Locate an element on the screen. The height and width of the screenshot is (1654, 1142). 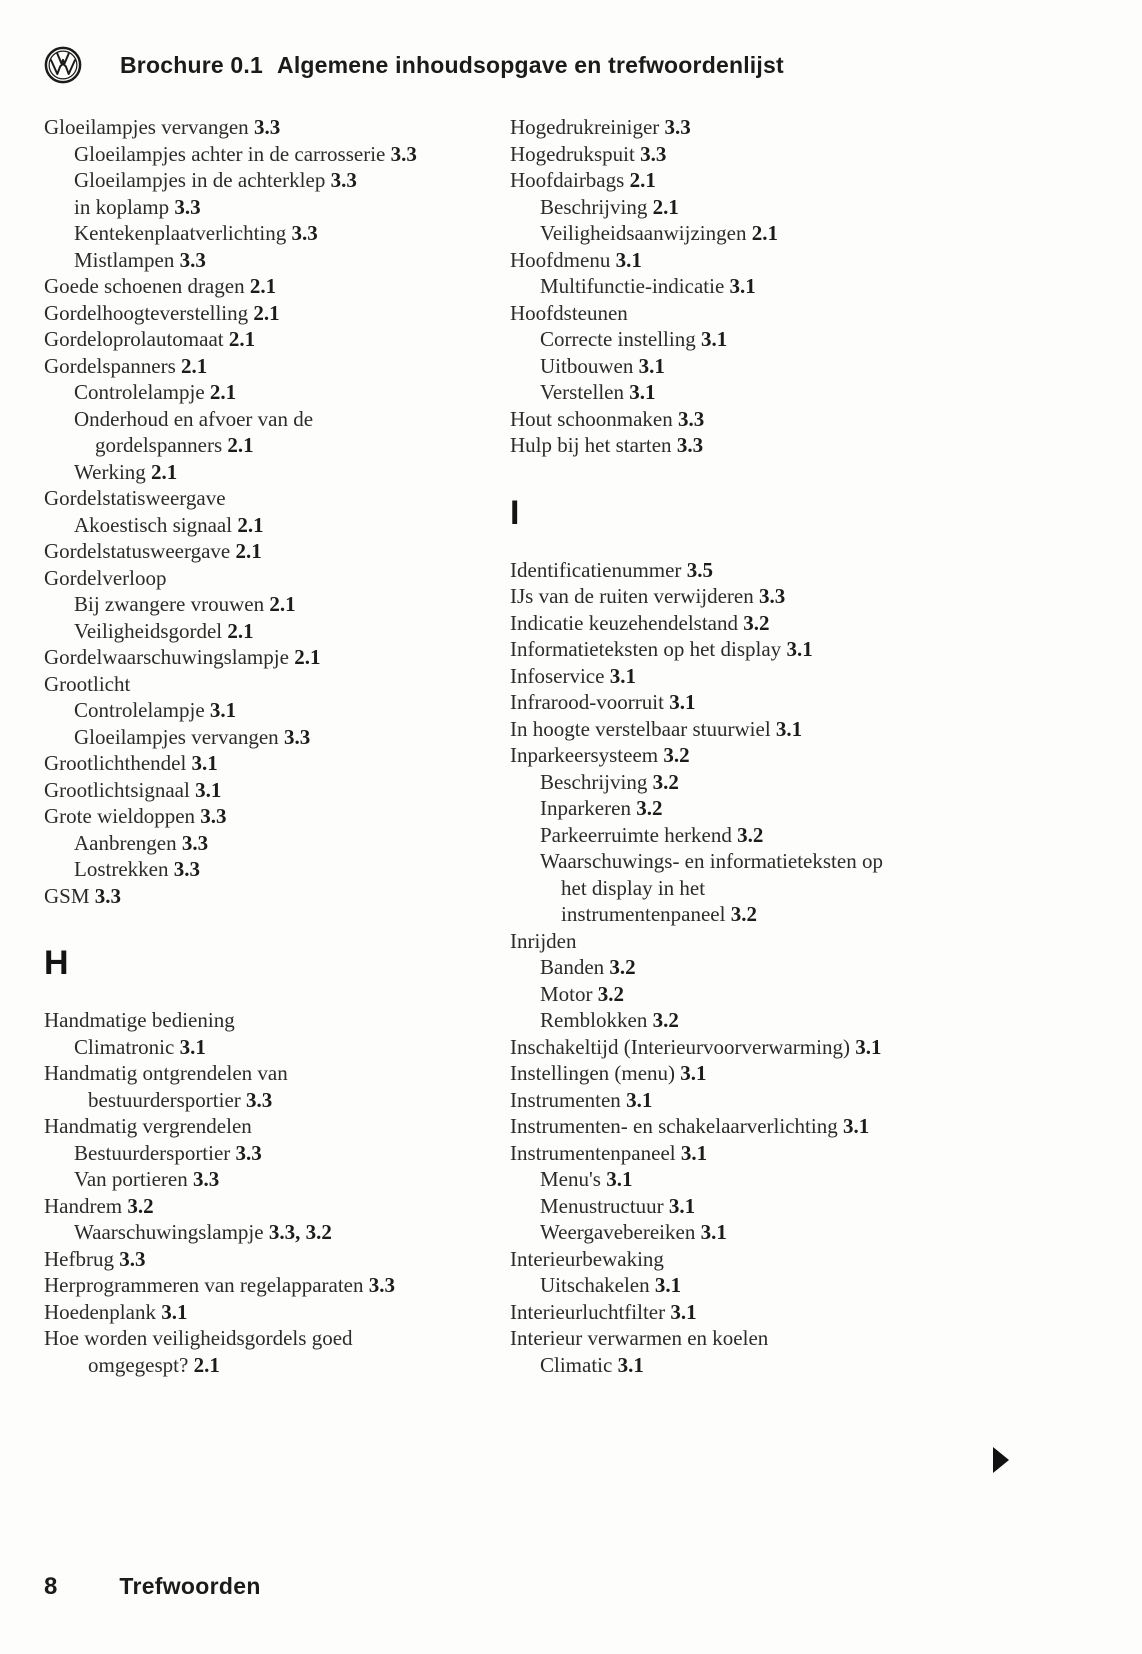
index-entry: Handrem 3.2 is located at coordinates (277, 1206).